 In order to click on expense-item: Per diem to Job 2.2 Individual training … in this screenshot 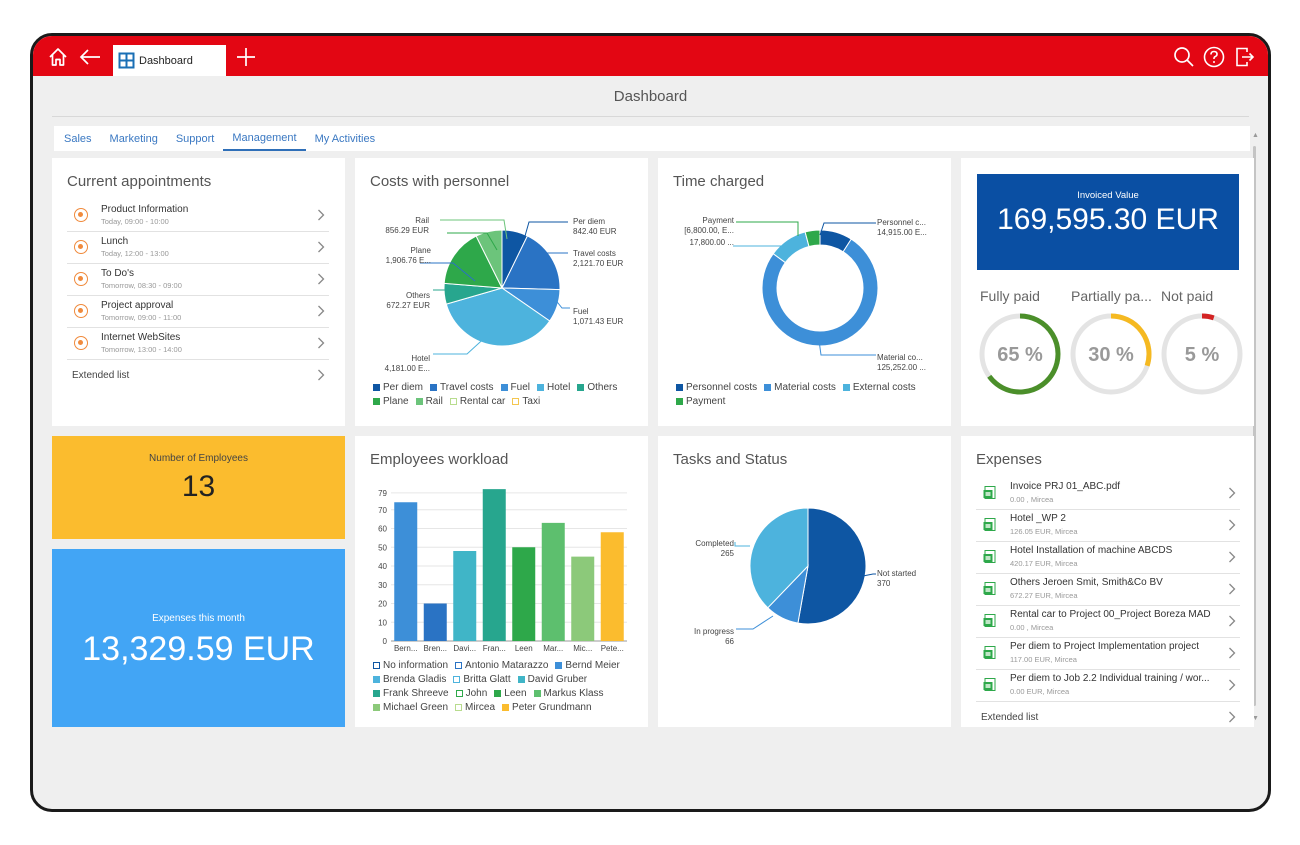, I will do `click(1108, 686)`.